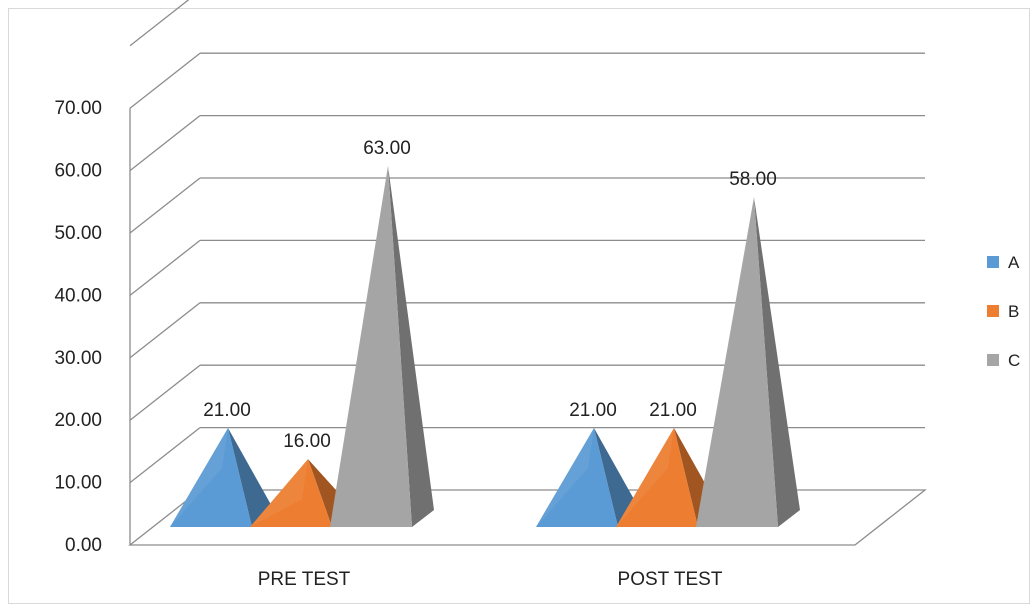 The height and width of the screenshot is (608, 1036). I want to click on pyramid-c-1: 58.00, so click(748, 348).